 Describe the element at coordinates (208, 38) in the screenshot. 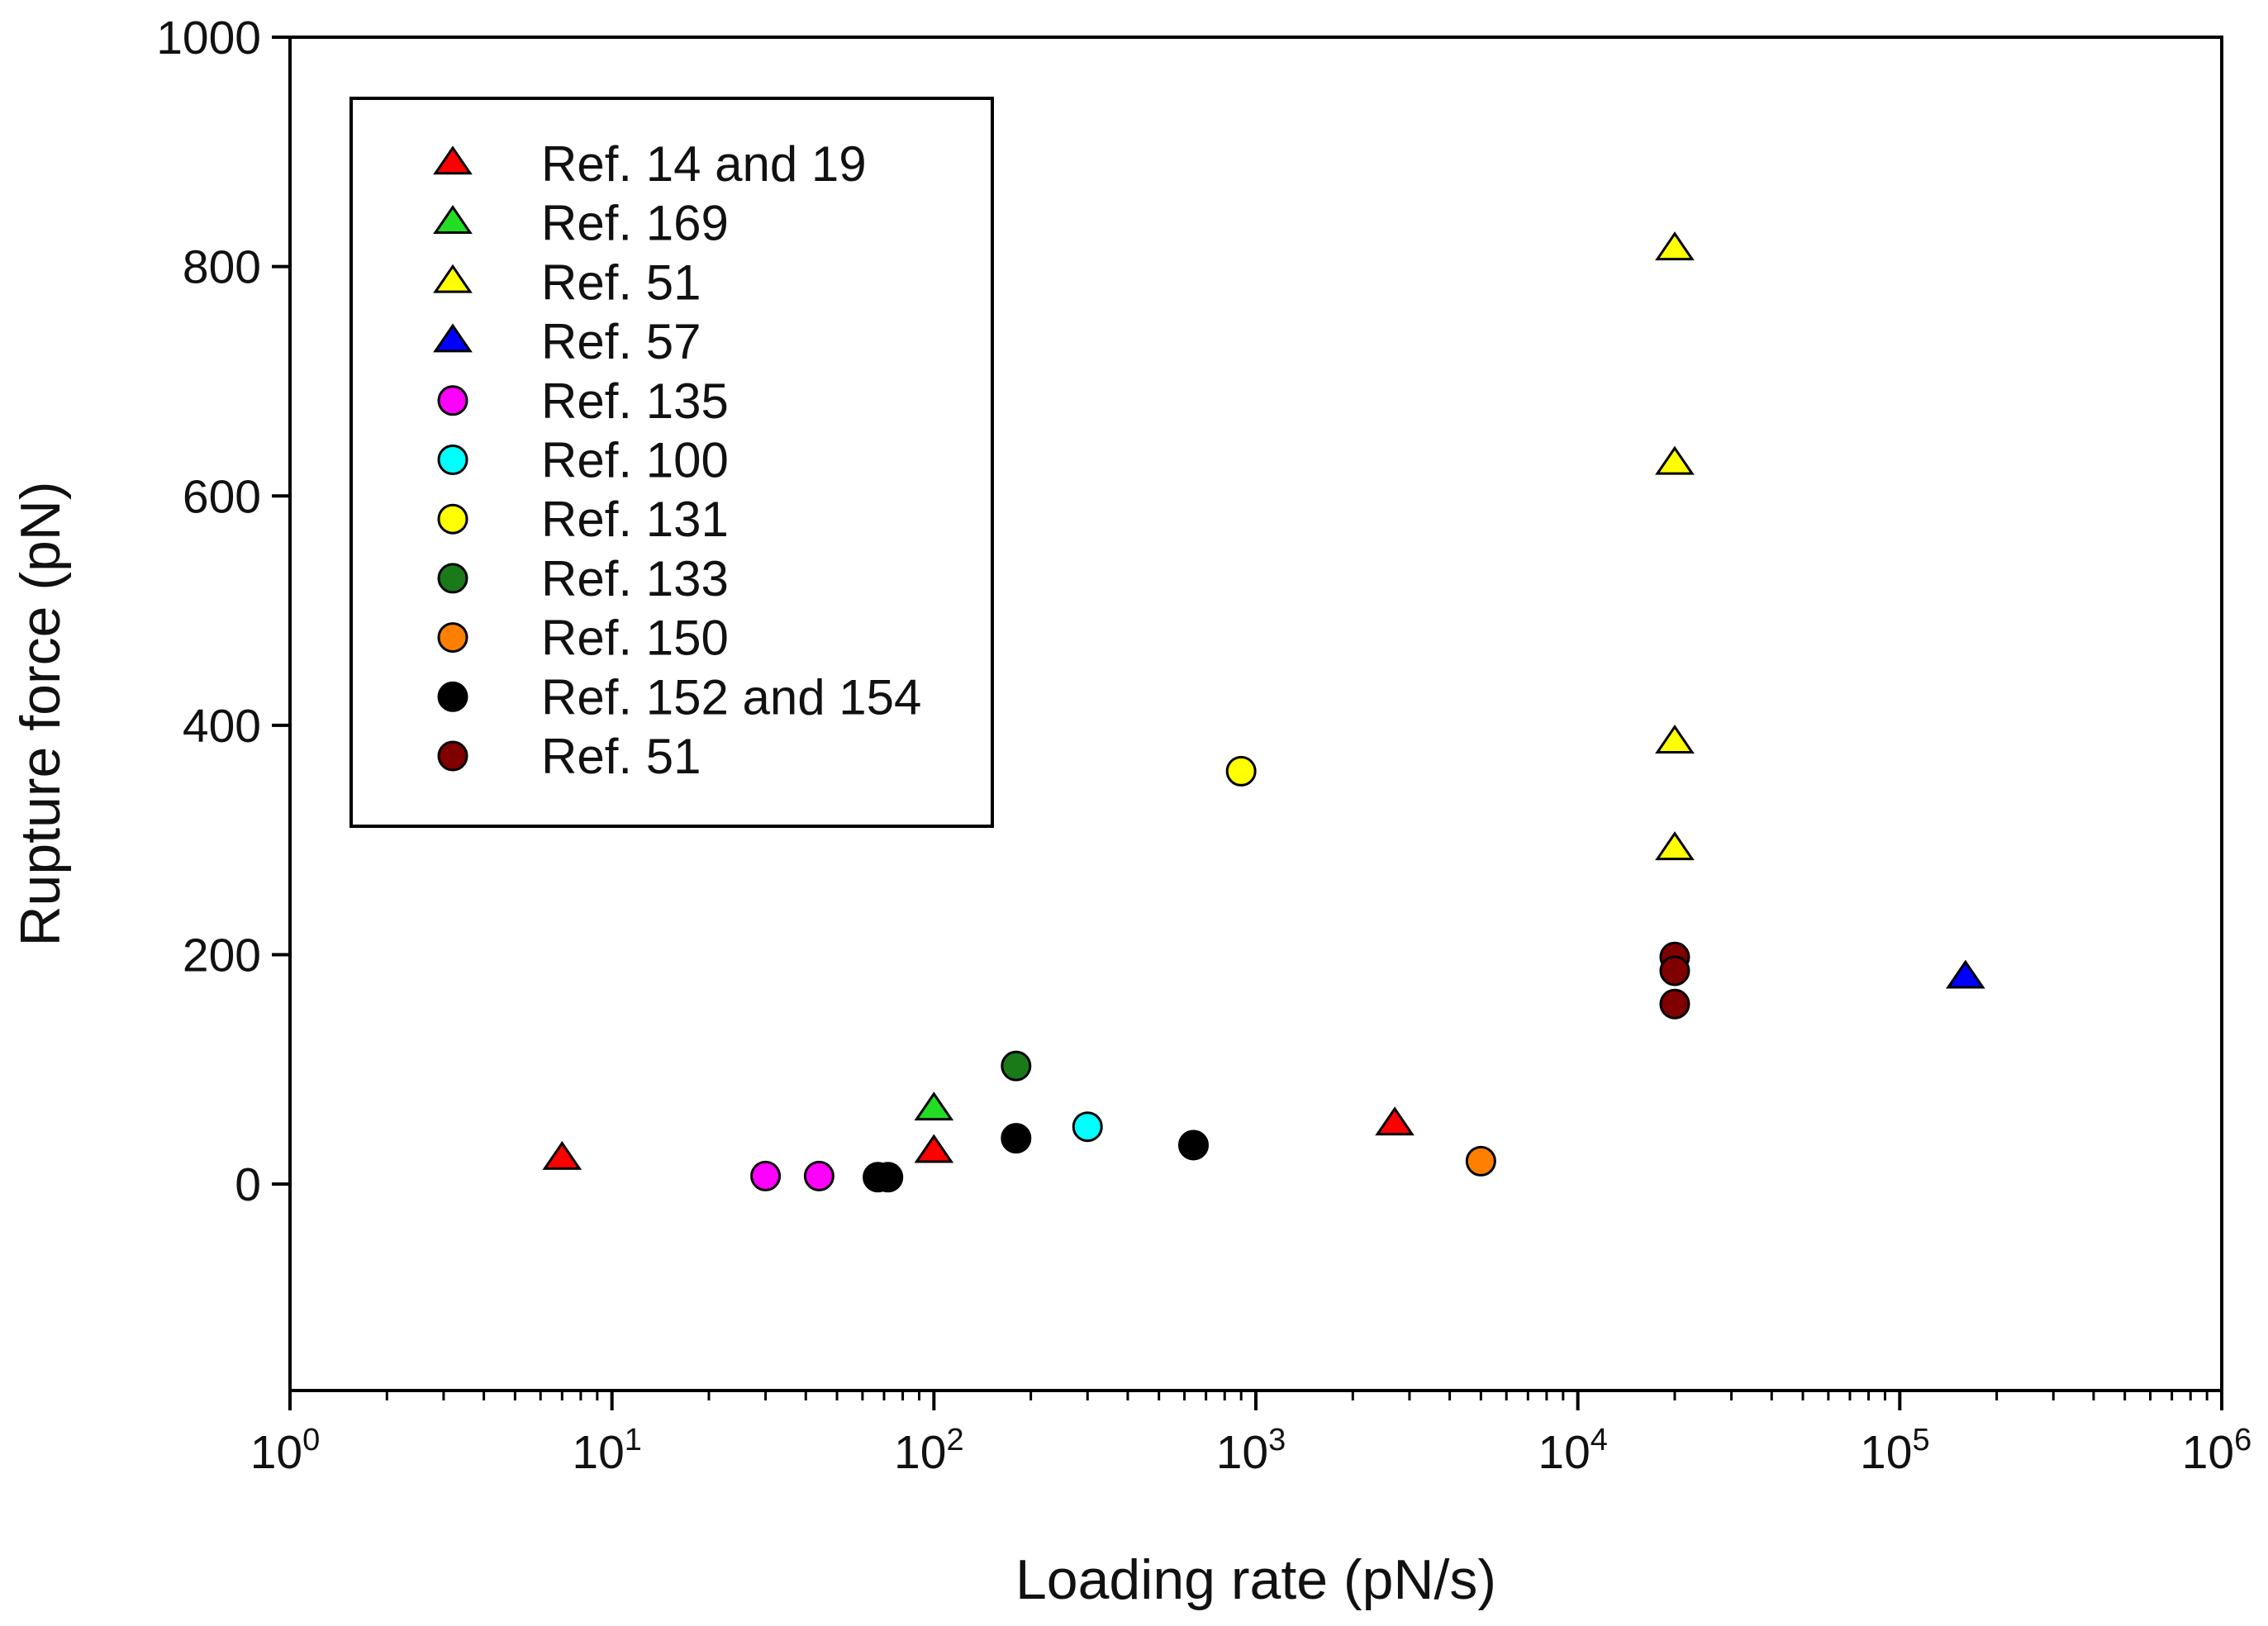

I see `y-tick-label: 1000` at that location.